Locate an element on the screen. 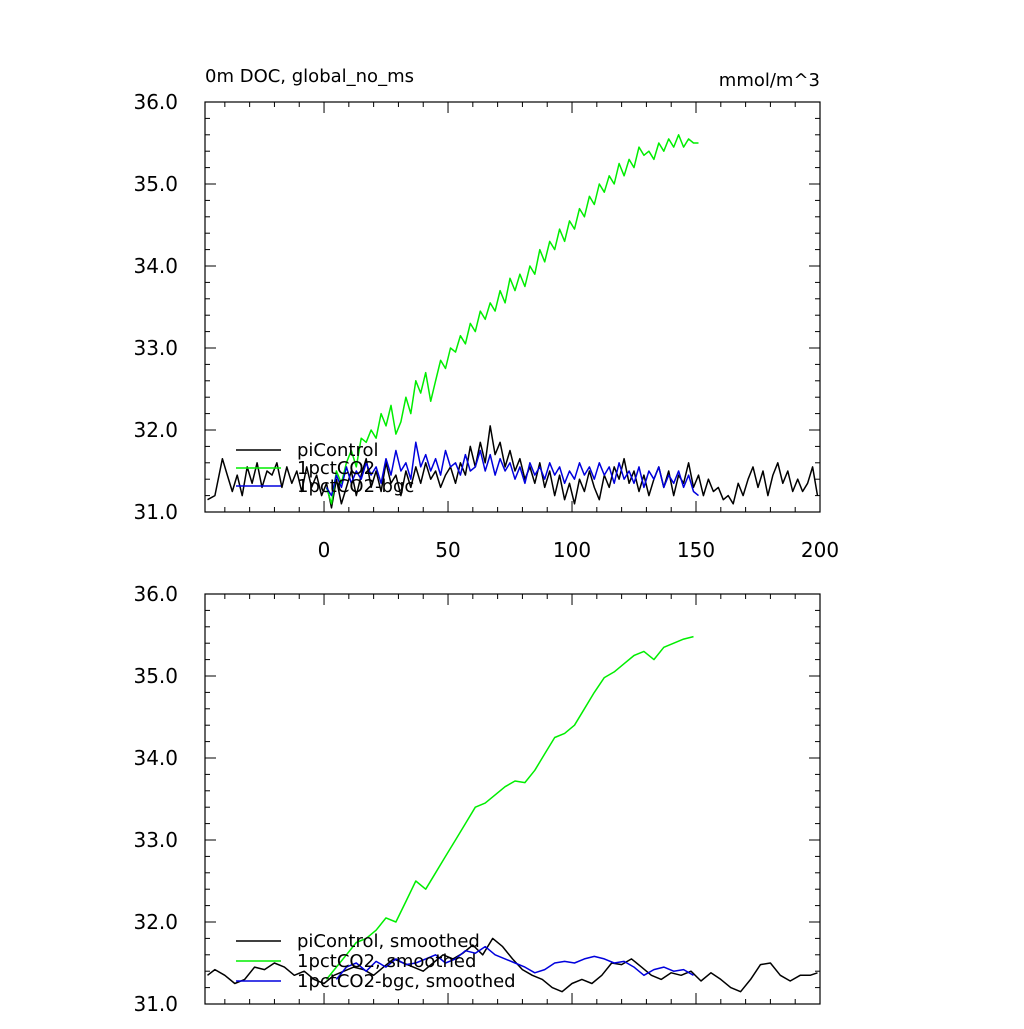  x-tick-label: 100 is located at coordinates (572, 550).